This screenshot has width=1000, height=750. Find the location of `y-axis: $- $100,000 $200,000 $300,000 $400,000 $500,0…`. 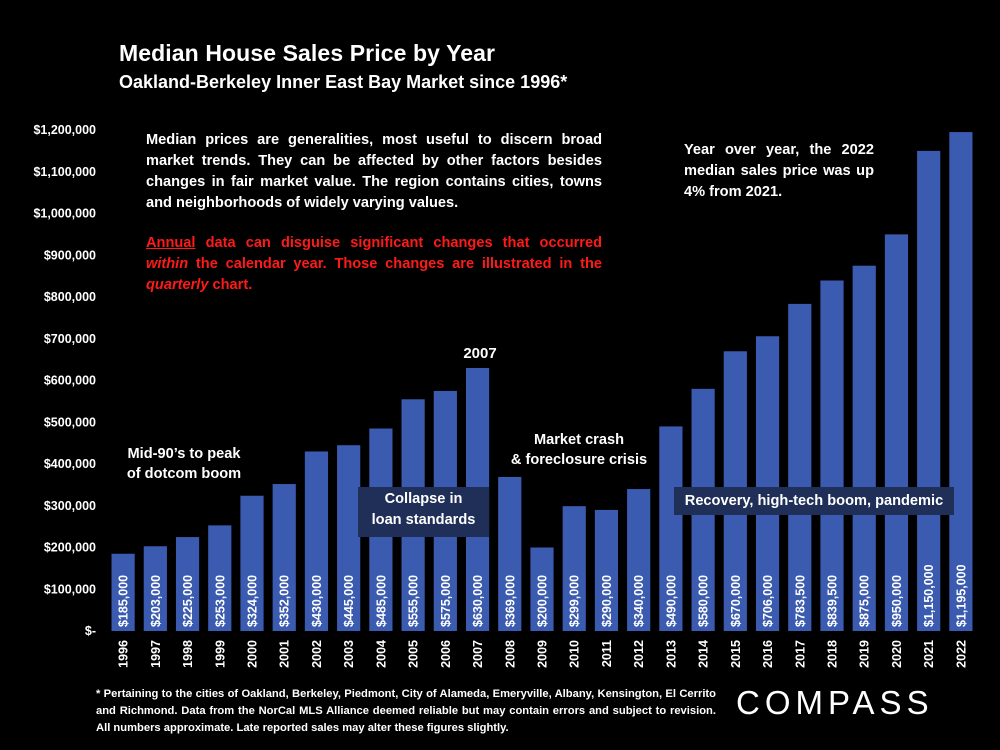

y-axis: $- $100,000 $200,000 $300,000 $400,000 $500,0… is located at coordinates (64, 380).